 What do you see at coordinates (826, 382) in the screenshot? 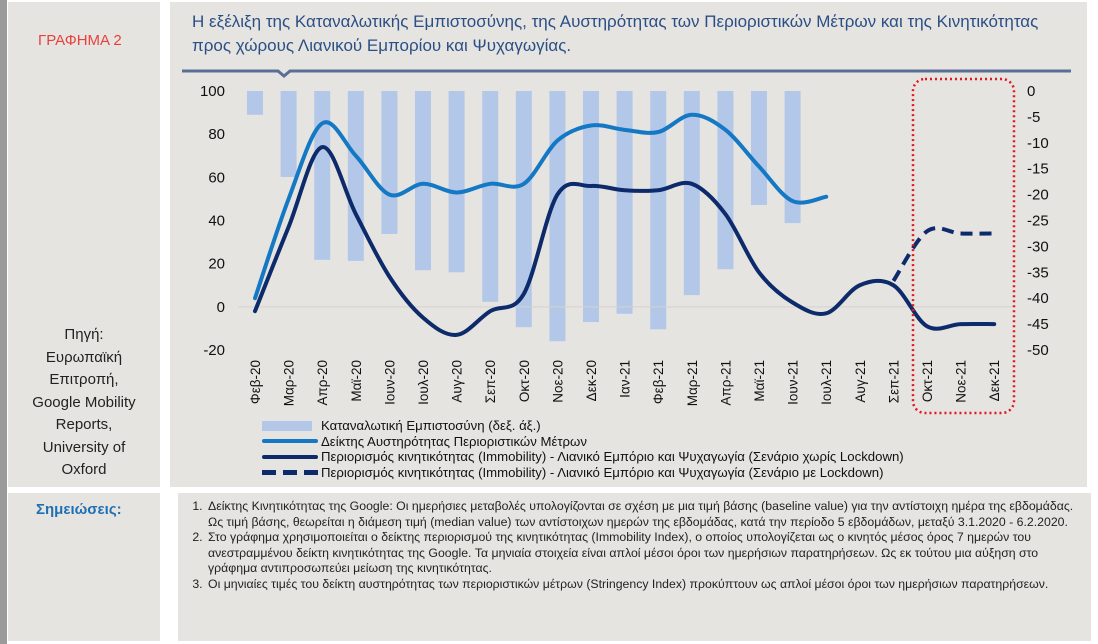
I see `x-axis-category-label: Ιουλ-21` at bounding box center [826, 382].